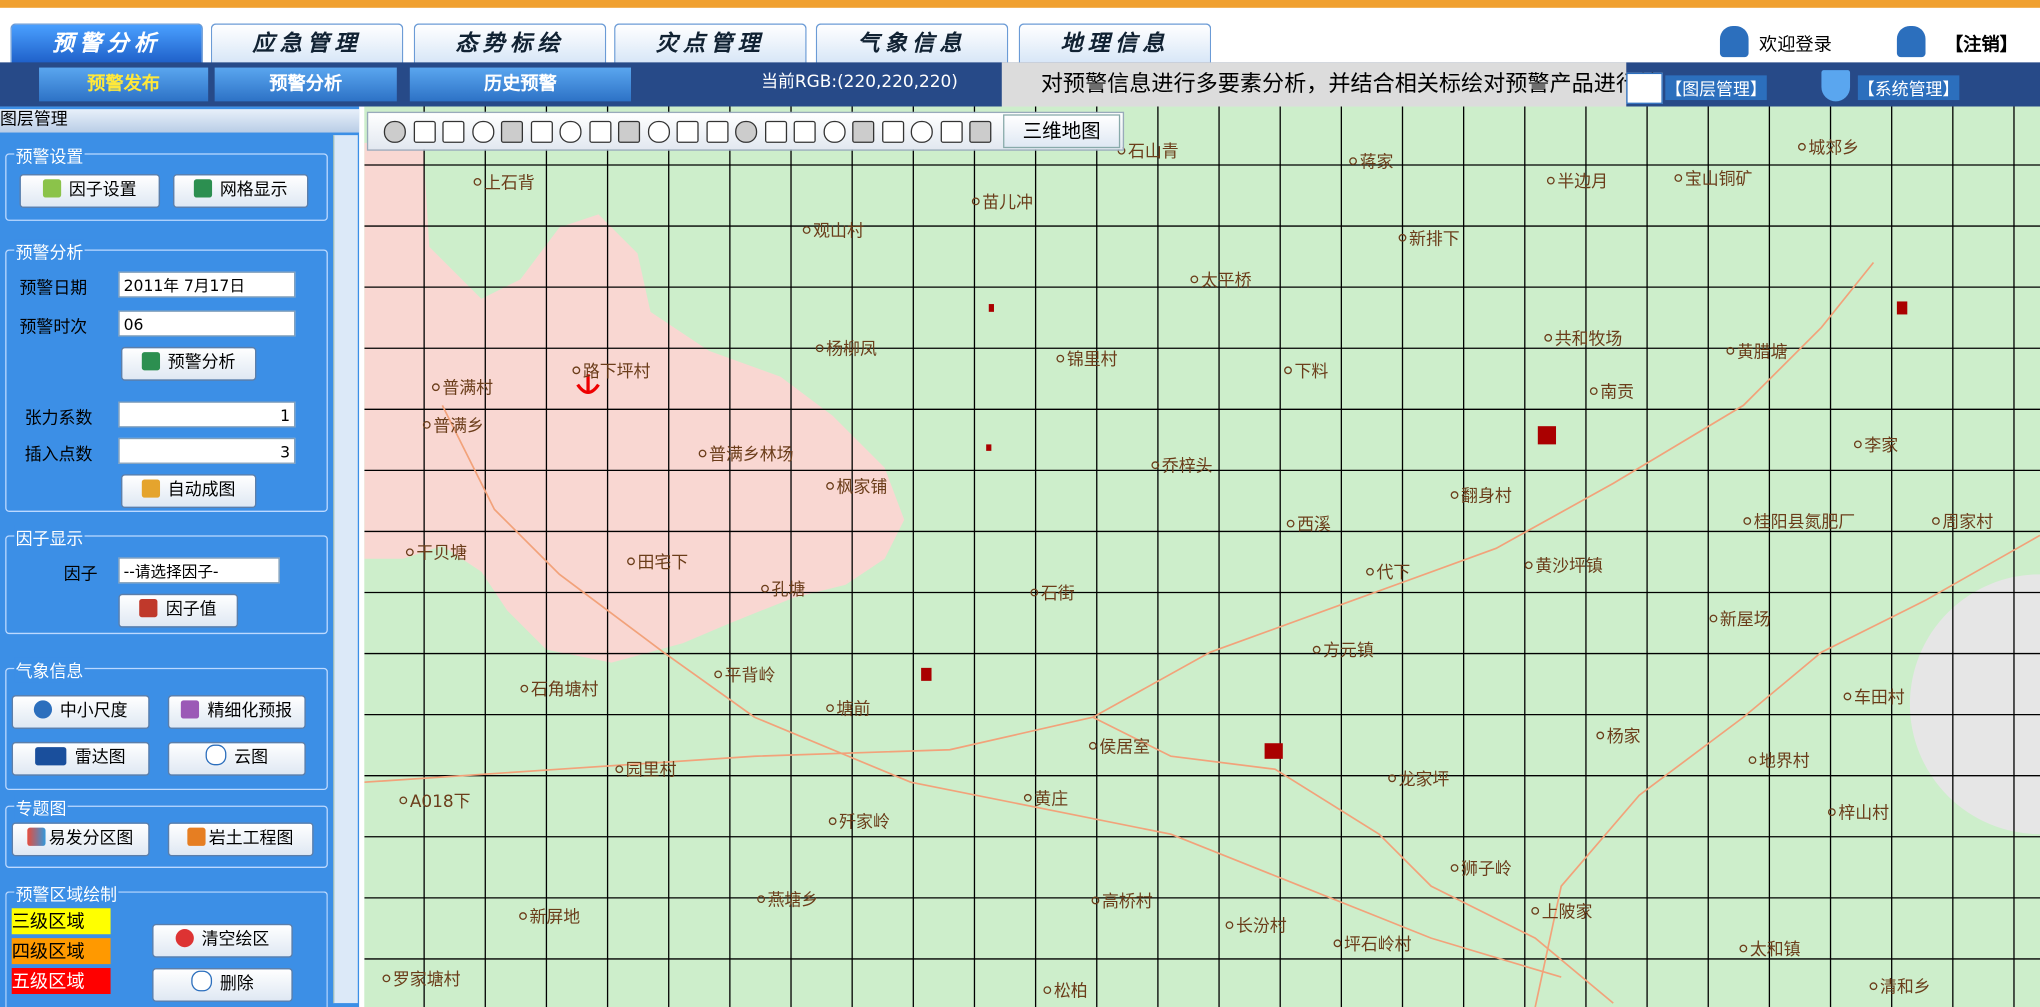  What do you see at coordinates (1624, 736) in the screenshot?
I see `place-label: 杨家` at bounding box center [1624, 736].